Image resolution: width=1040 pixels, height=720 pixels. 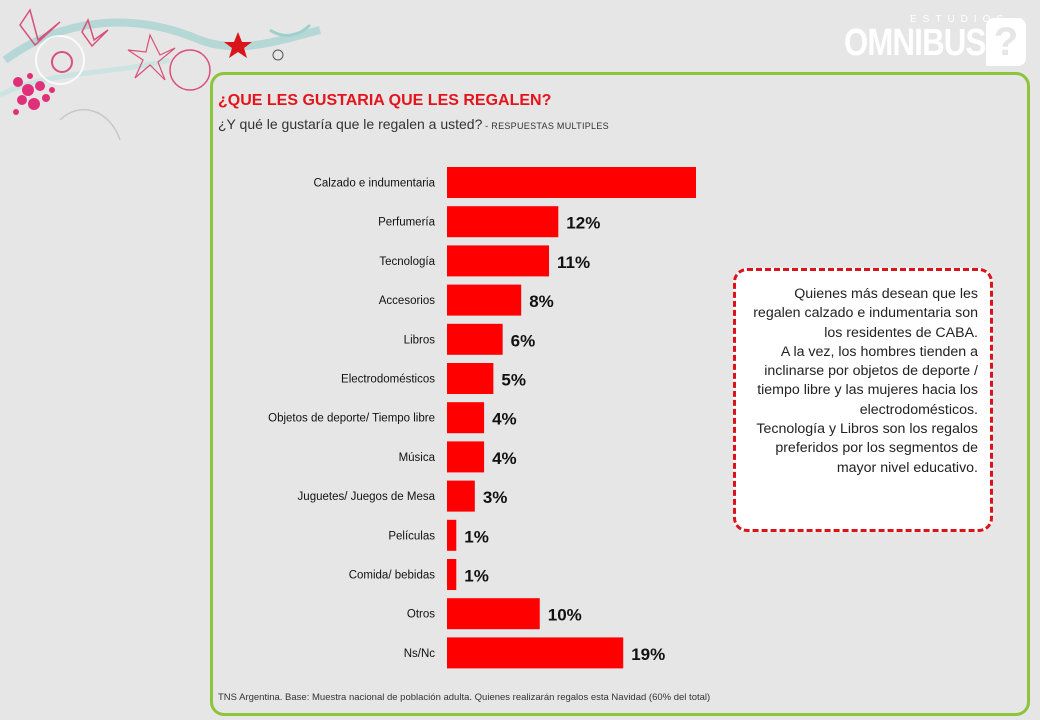 What do you see at coordinates (385, 100) in the screenshot?
I see `page-title: ¿QUE LES GUSTARIA QUE LES REGALEN?` at bounding box center [385, 100].